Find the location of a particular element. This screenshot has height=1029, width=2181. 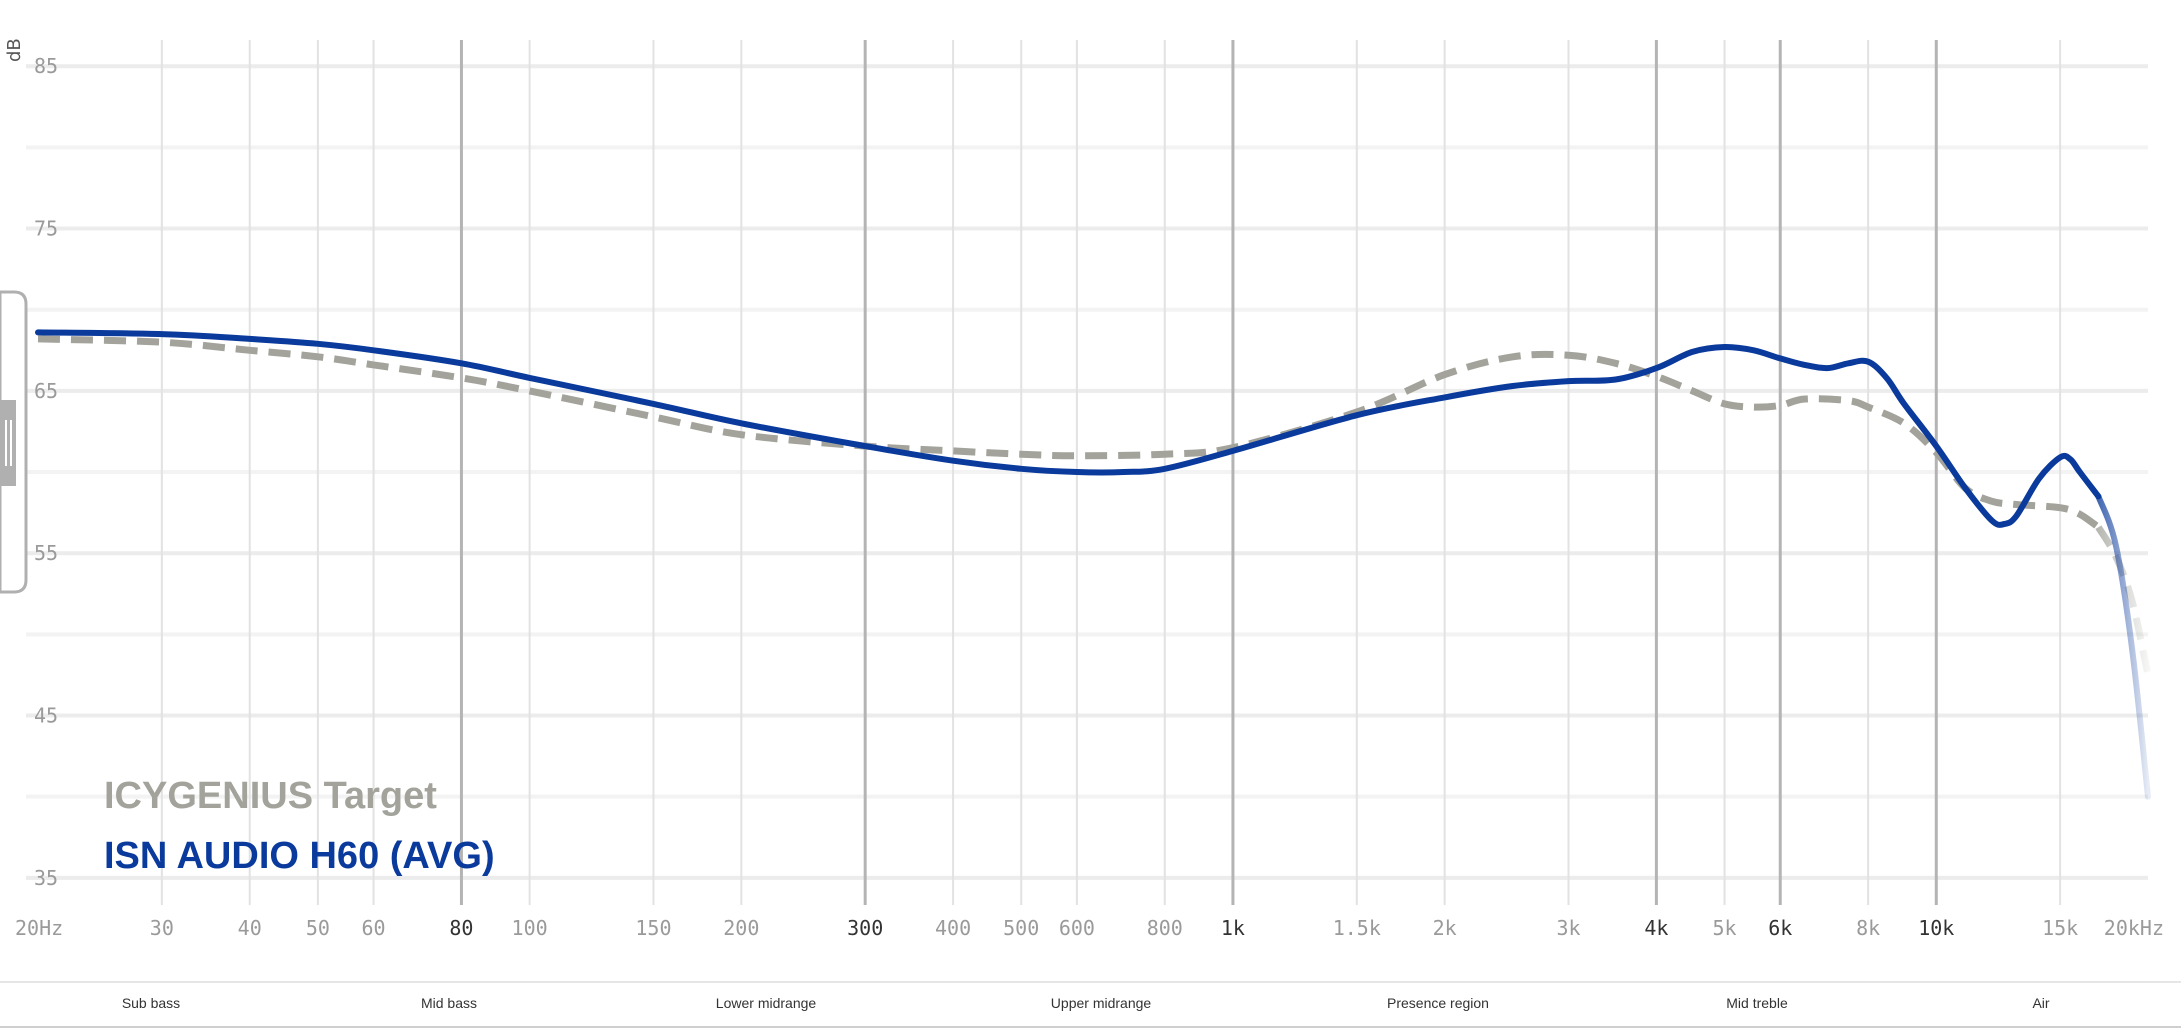

x-tick-label: 3k is located at coordinates (1568, 928).